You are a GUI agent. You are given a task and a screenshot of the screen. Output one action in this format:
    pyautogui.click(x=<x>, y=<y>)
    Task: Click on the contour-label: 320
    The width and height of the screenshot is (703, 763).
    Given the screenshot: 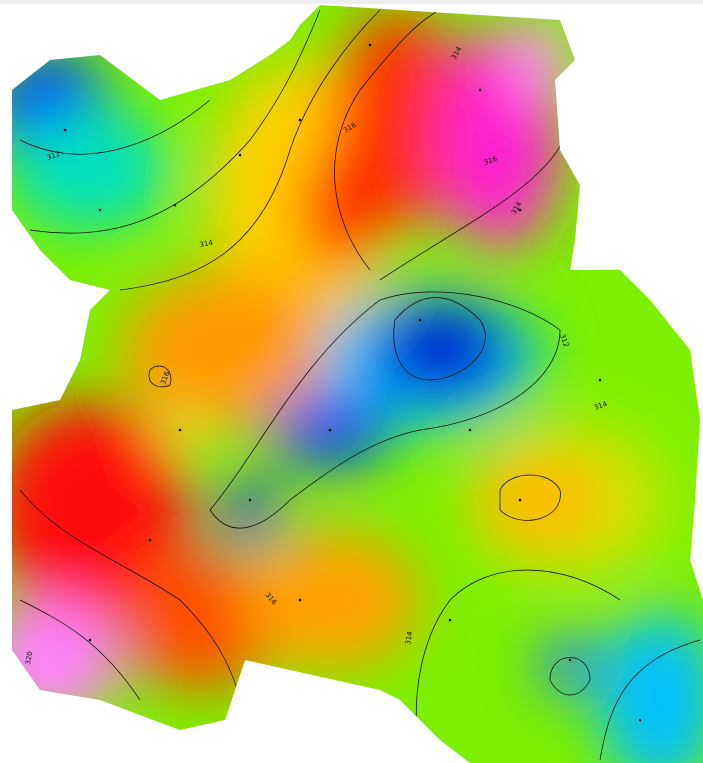 What is the action you would take?
    pyautogui.click(x=29, y=658)
    